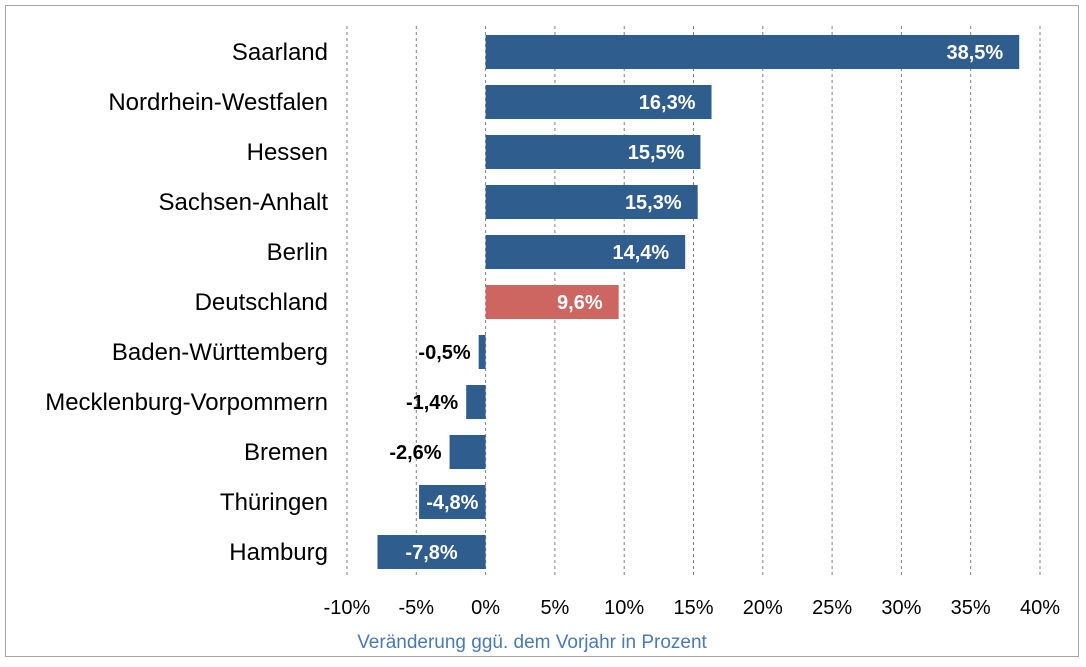 The image size is (1086, 667). What do you see at coordinates (417, 608) in the screenshot?
I see `x-tick-label: -5%` at bounding box center [417, 608].